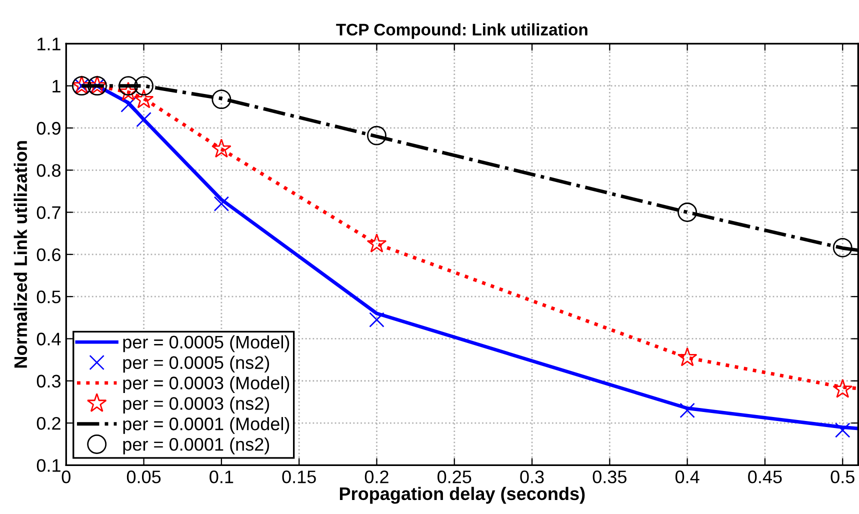  Describe the element at coordinates (222, 477) in the screenshot. I see `x-tick-label: 0.1` at that location.